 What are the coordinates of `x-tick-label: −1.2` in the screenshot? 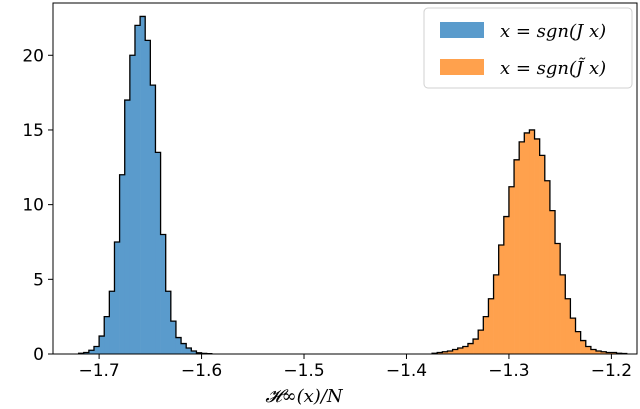 It's located at (611, 371).